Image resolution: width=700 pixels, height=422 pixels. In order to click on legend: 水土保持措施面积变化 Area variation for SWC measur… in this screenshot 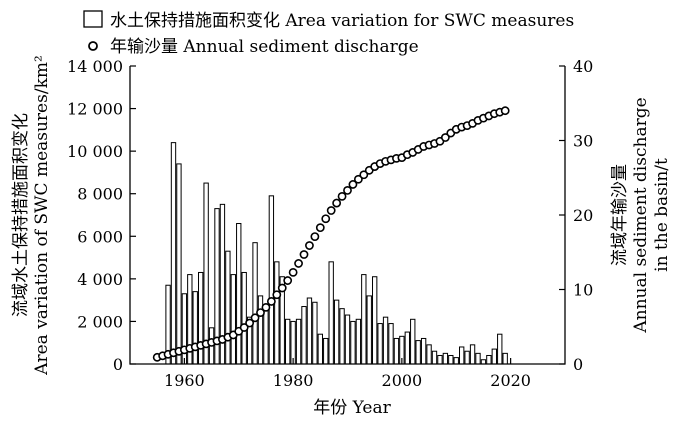, I will do `click(328, 33)`.